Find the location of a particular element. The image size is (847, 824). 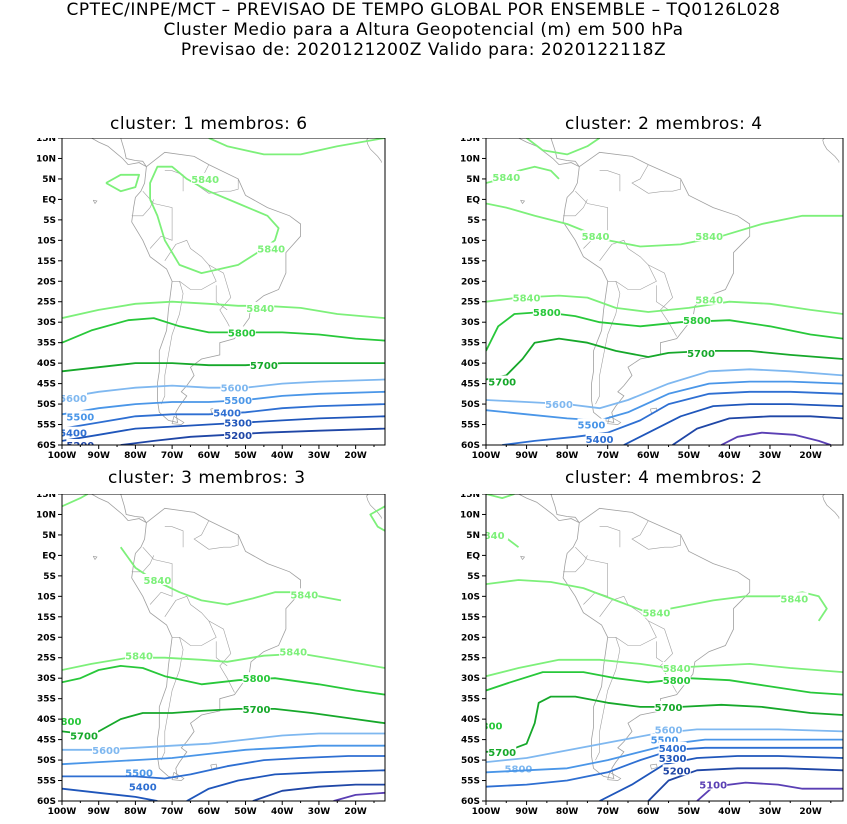

map-frame is located at coordinates (223, 648).